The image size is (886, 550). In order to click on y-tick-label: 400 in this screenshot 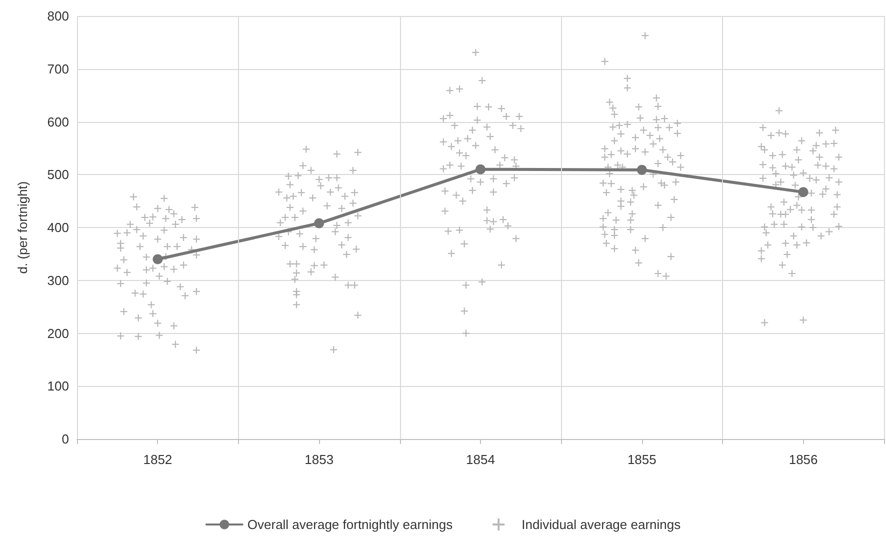, I will do `click(58, 227)`.